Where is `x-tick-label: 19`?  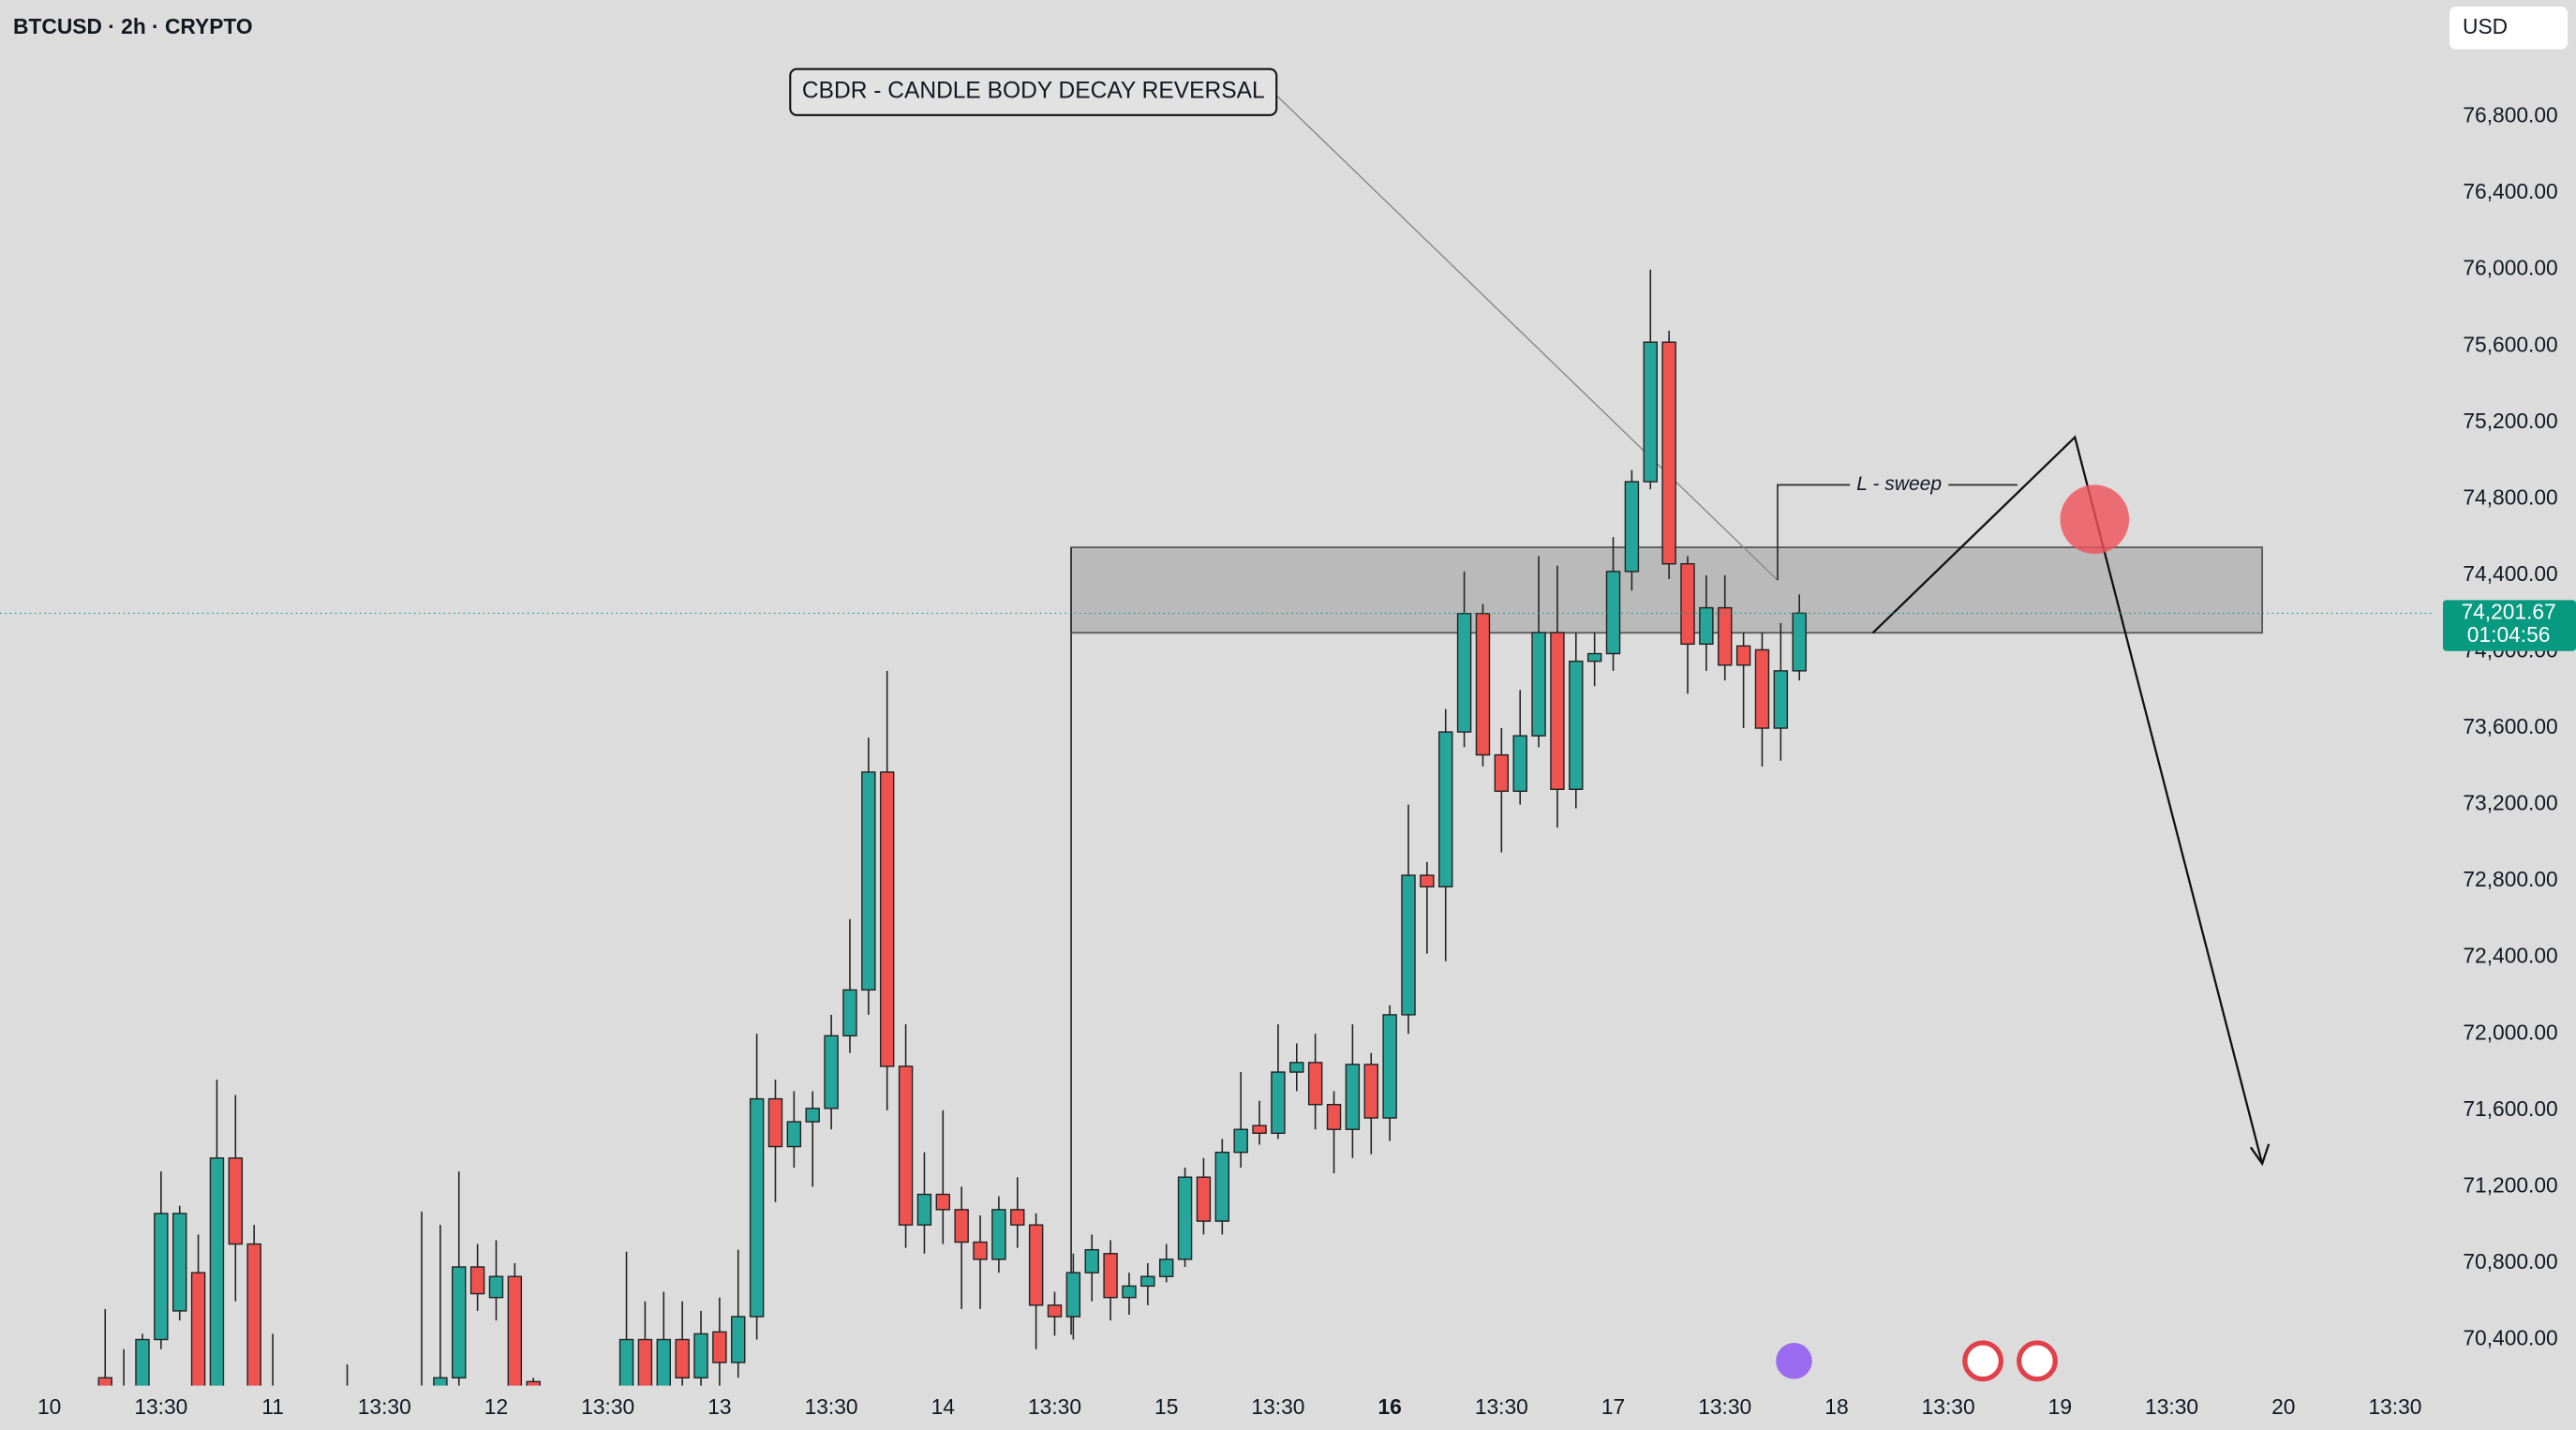
x-tick-label: 19 is located at coordinates (2060, 1406).